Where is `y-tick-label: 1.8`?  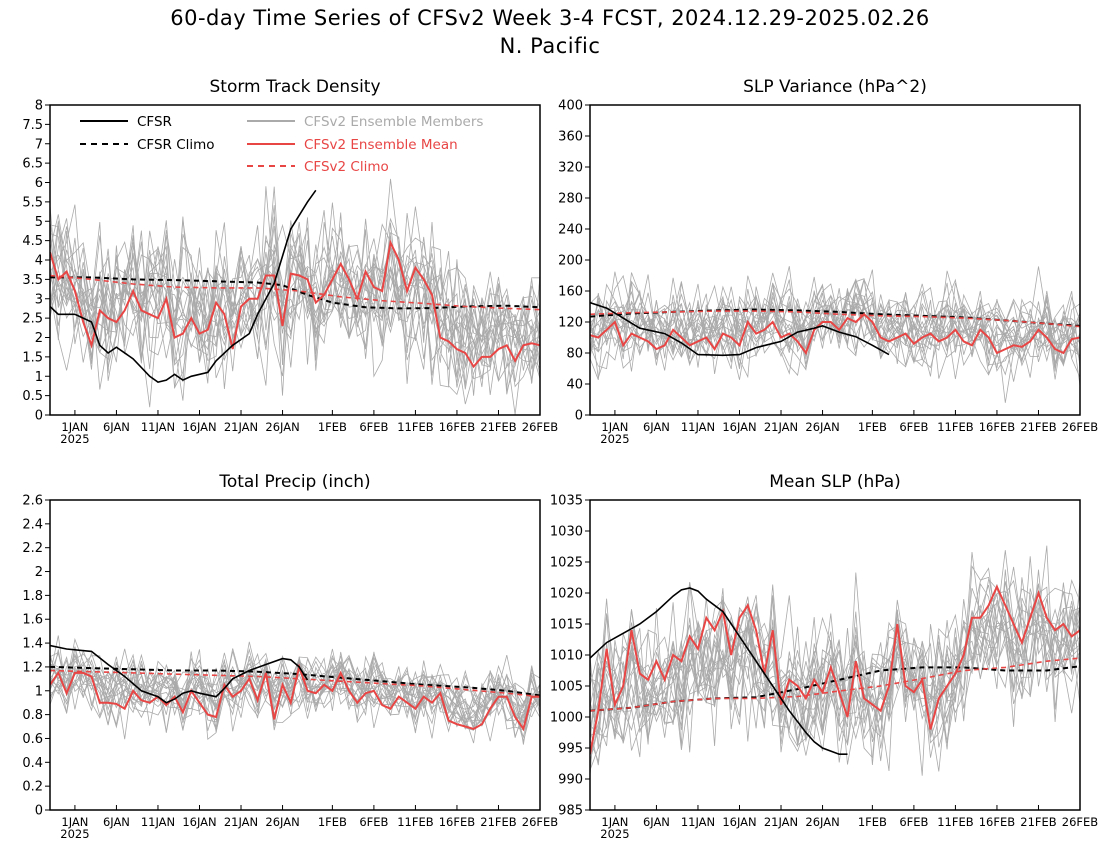 y-tick-label: 1.8 is located at coordinates (32, 596).